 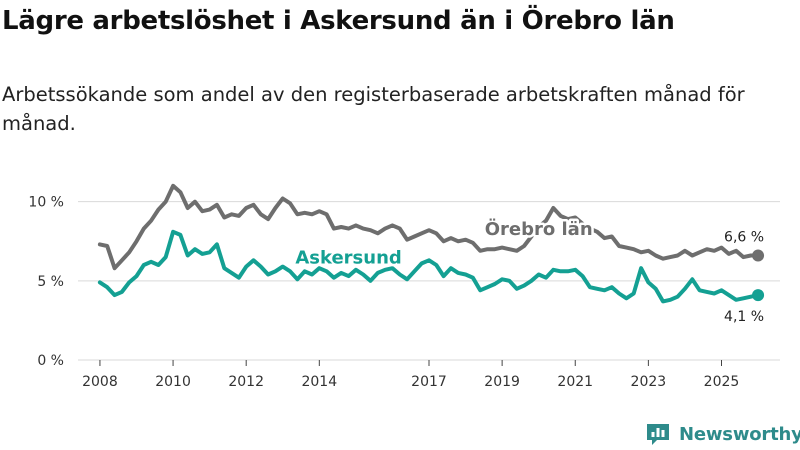 I want to click on x-tick-label: 2014, so click(x=319, y=382).